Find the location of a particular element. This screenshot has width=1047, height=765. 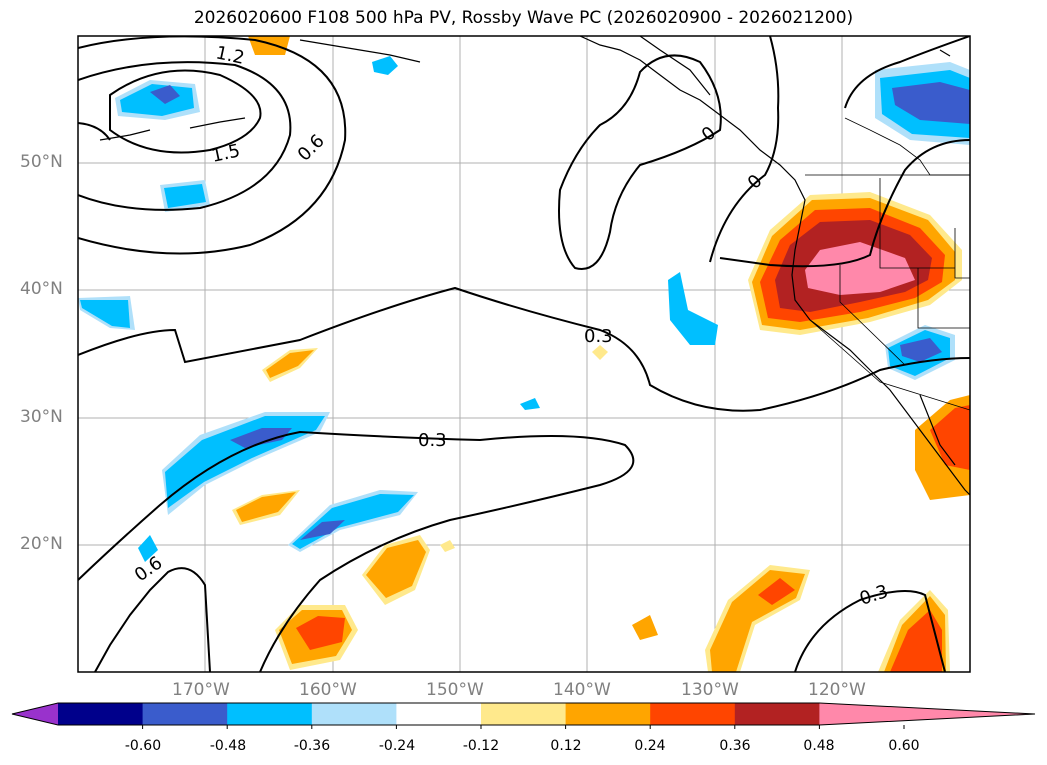

lat-label: 30°N is located at coordinates (41, 417).